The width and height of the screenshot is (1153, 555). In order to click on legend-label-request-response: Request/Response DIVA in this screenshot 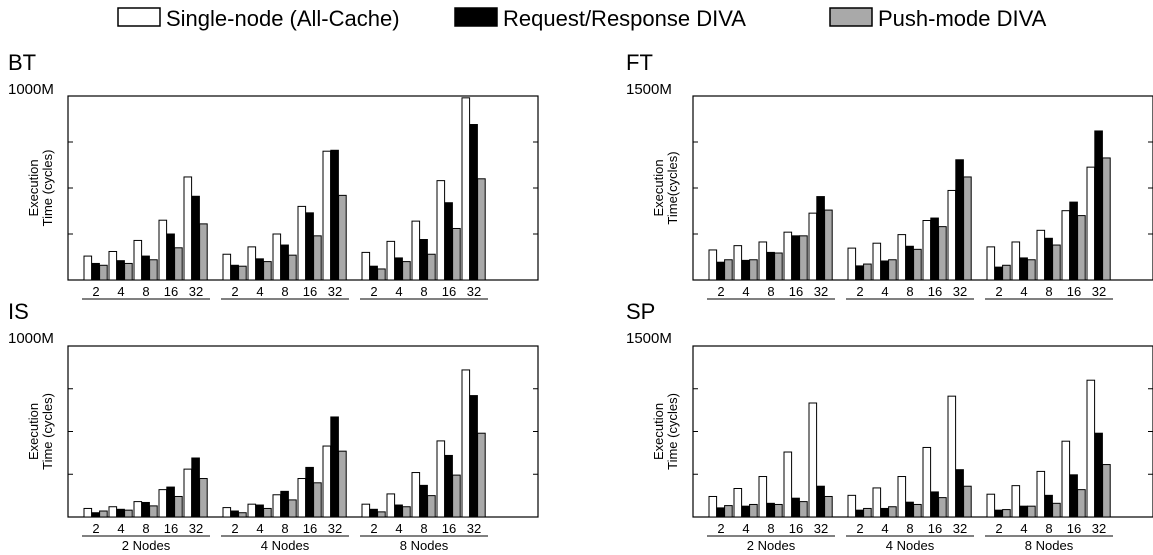, I will do `click(624, 18)`.